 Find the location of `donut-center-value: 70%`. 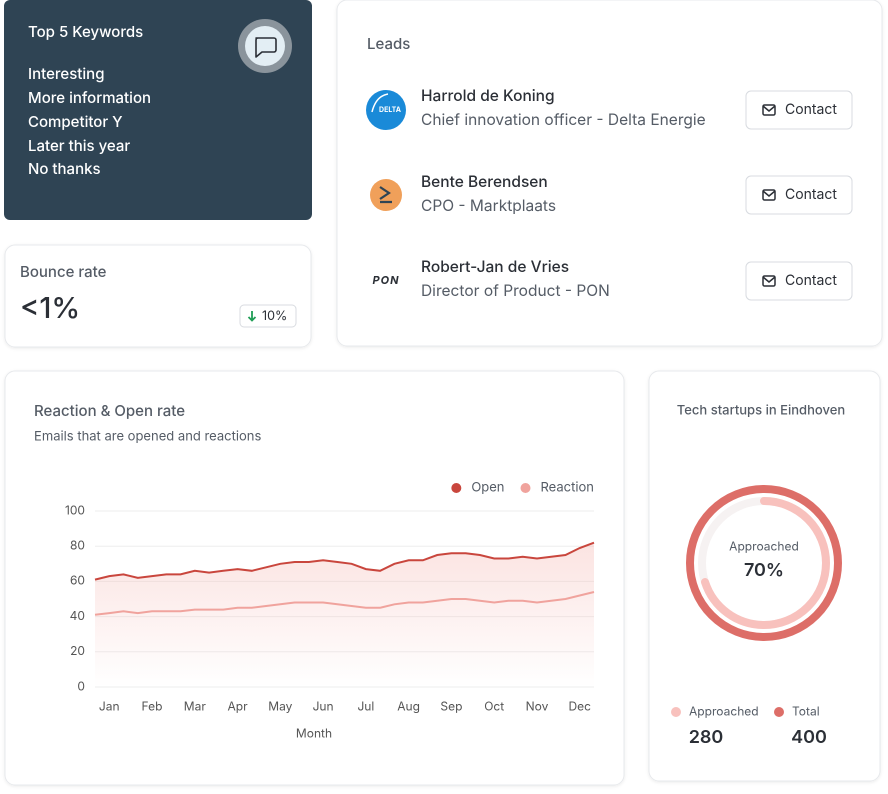

donut-center-value: 70% is located at coordinates (764, 570).